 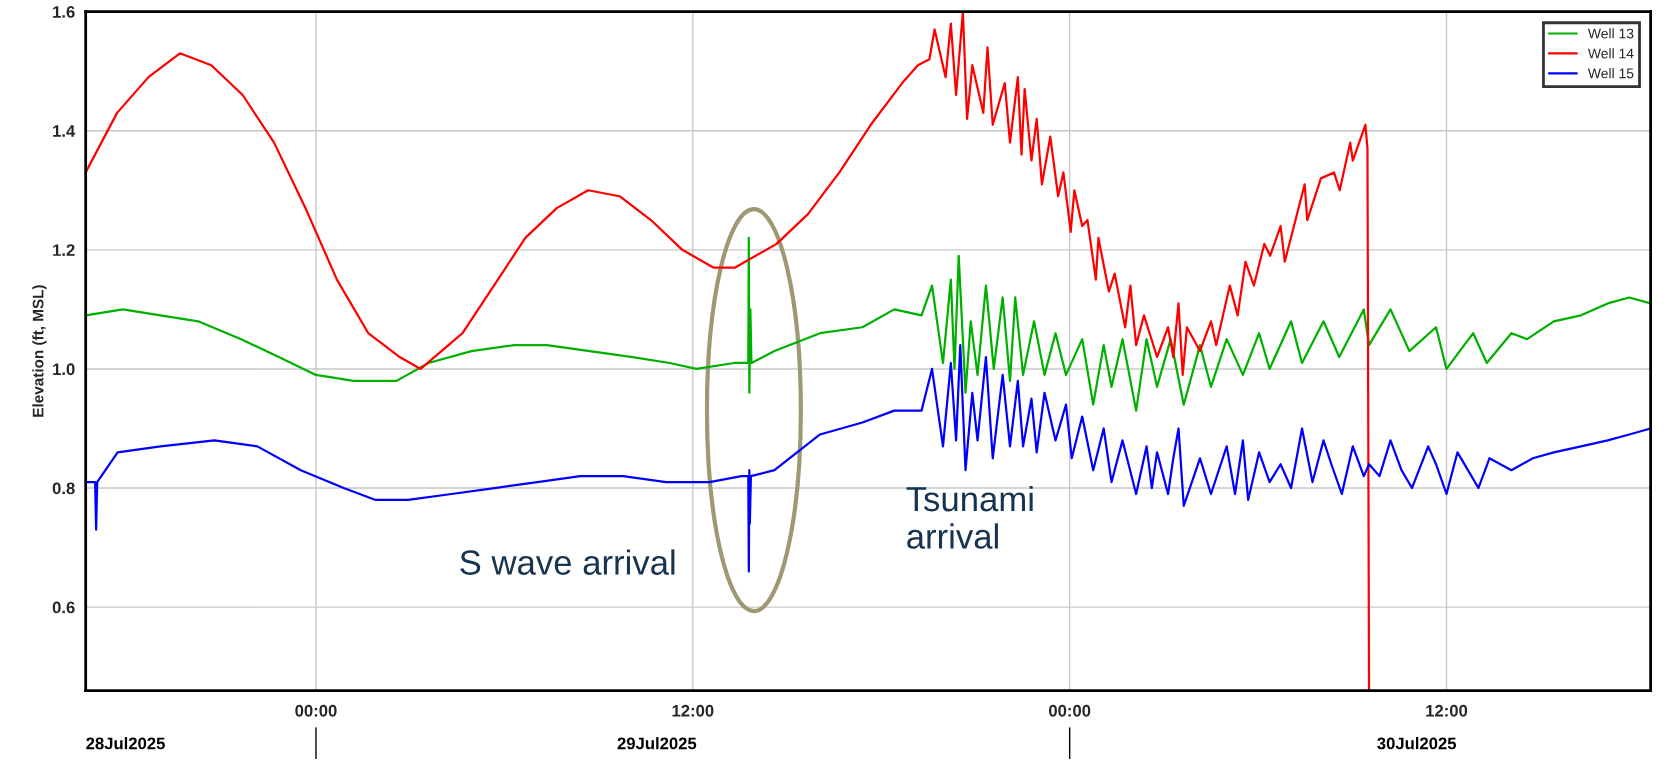 What do you see at coordinates (567, 562) in the screenshot?
I see `annotation: S wave arrival` at bounding box center [567, 562].